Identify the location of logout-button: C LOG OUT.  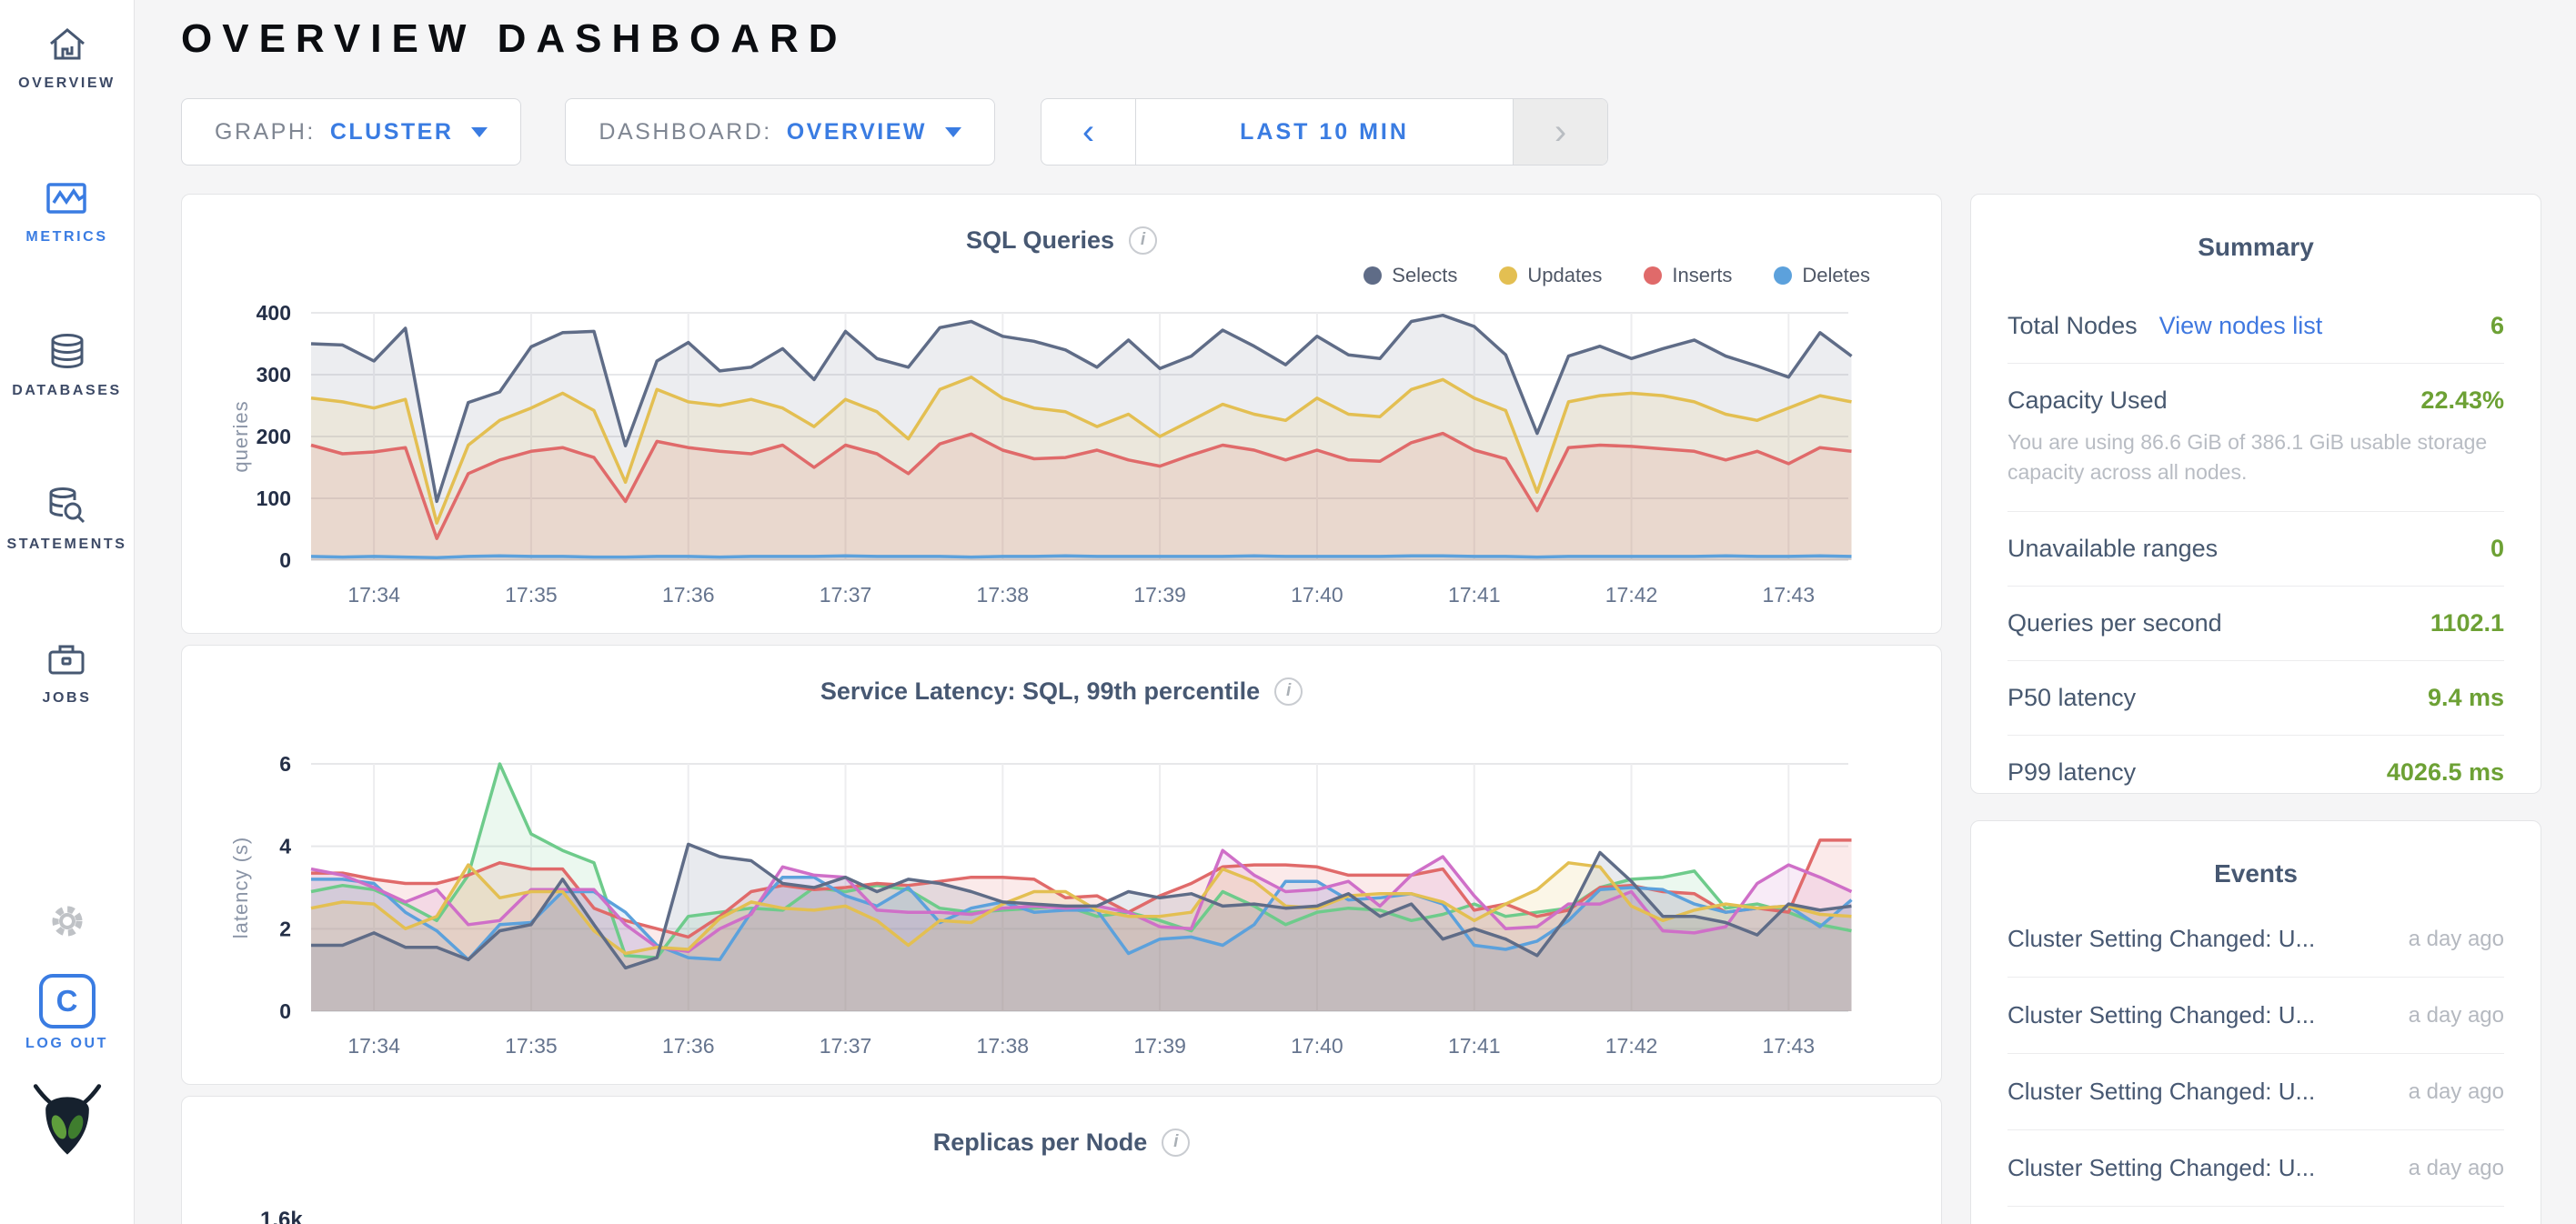
(66, 1013).